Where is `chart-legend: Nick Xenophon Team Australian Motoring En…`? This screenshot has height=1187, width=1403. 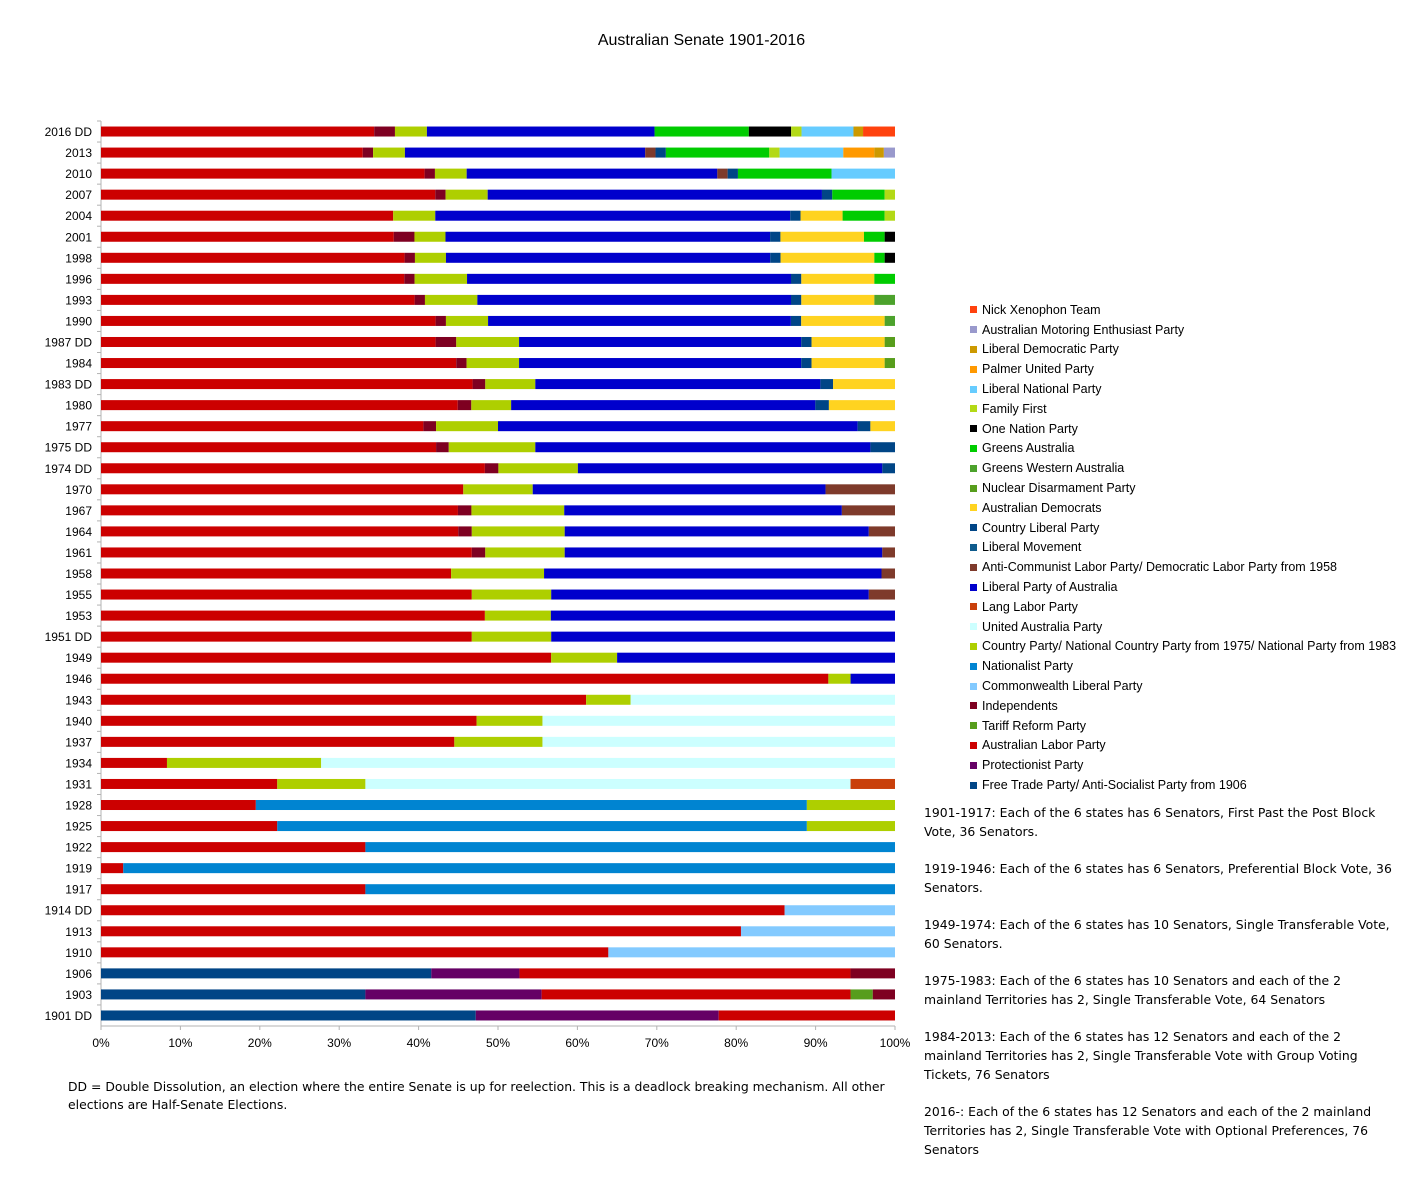 chart-legend: Nick Xenophon Team Australian Motoring En… is located at coordinates (1185, 547).